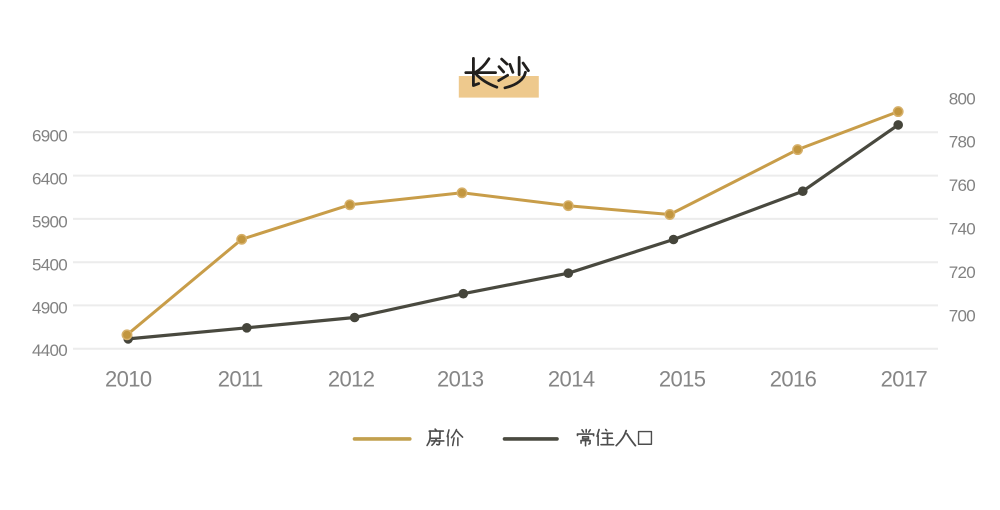 The width and height of the screenshot is (1000, 510). I want to click on svg-text: 5900, so click(49, 222).